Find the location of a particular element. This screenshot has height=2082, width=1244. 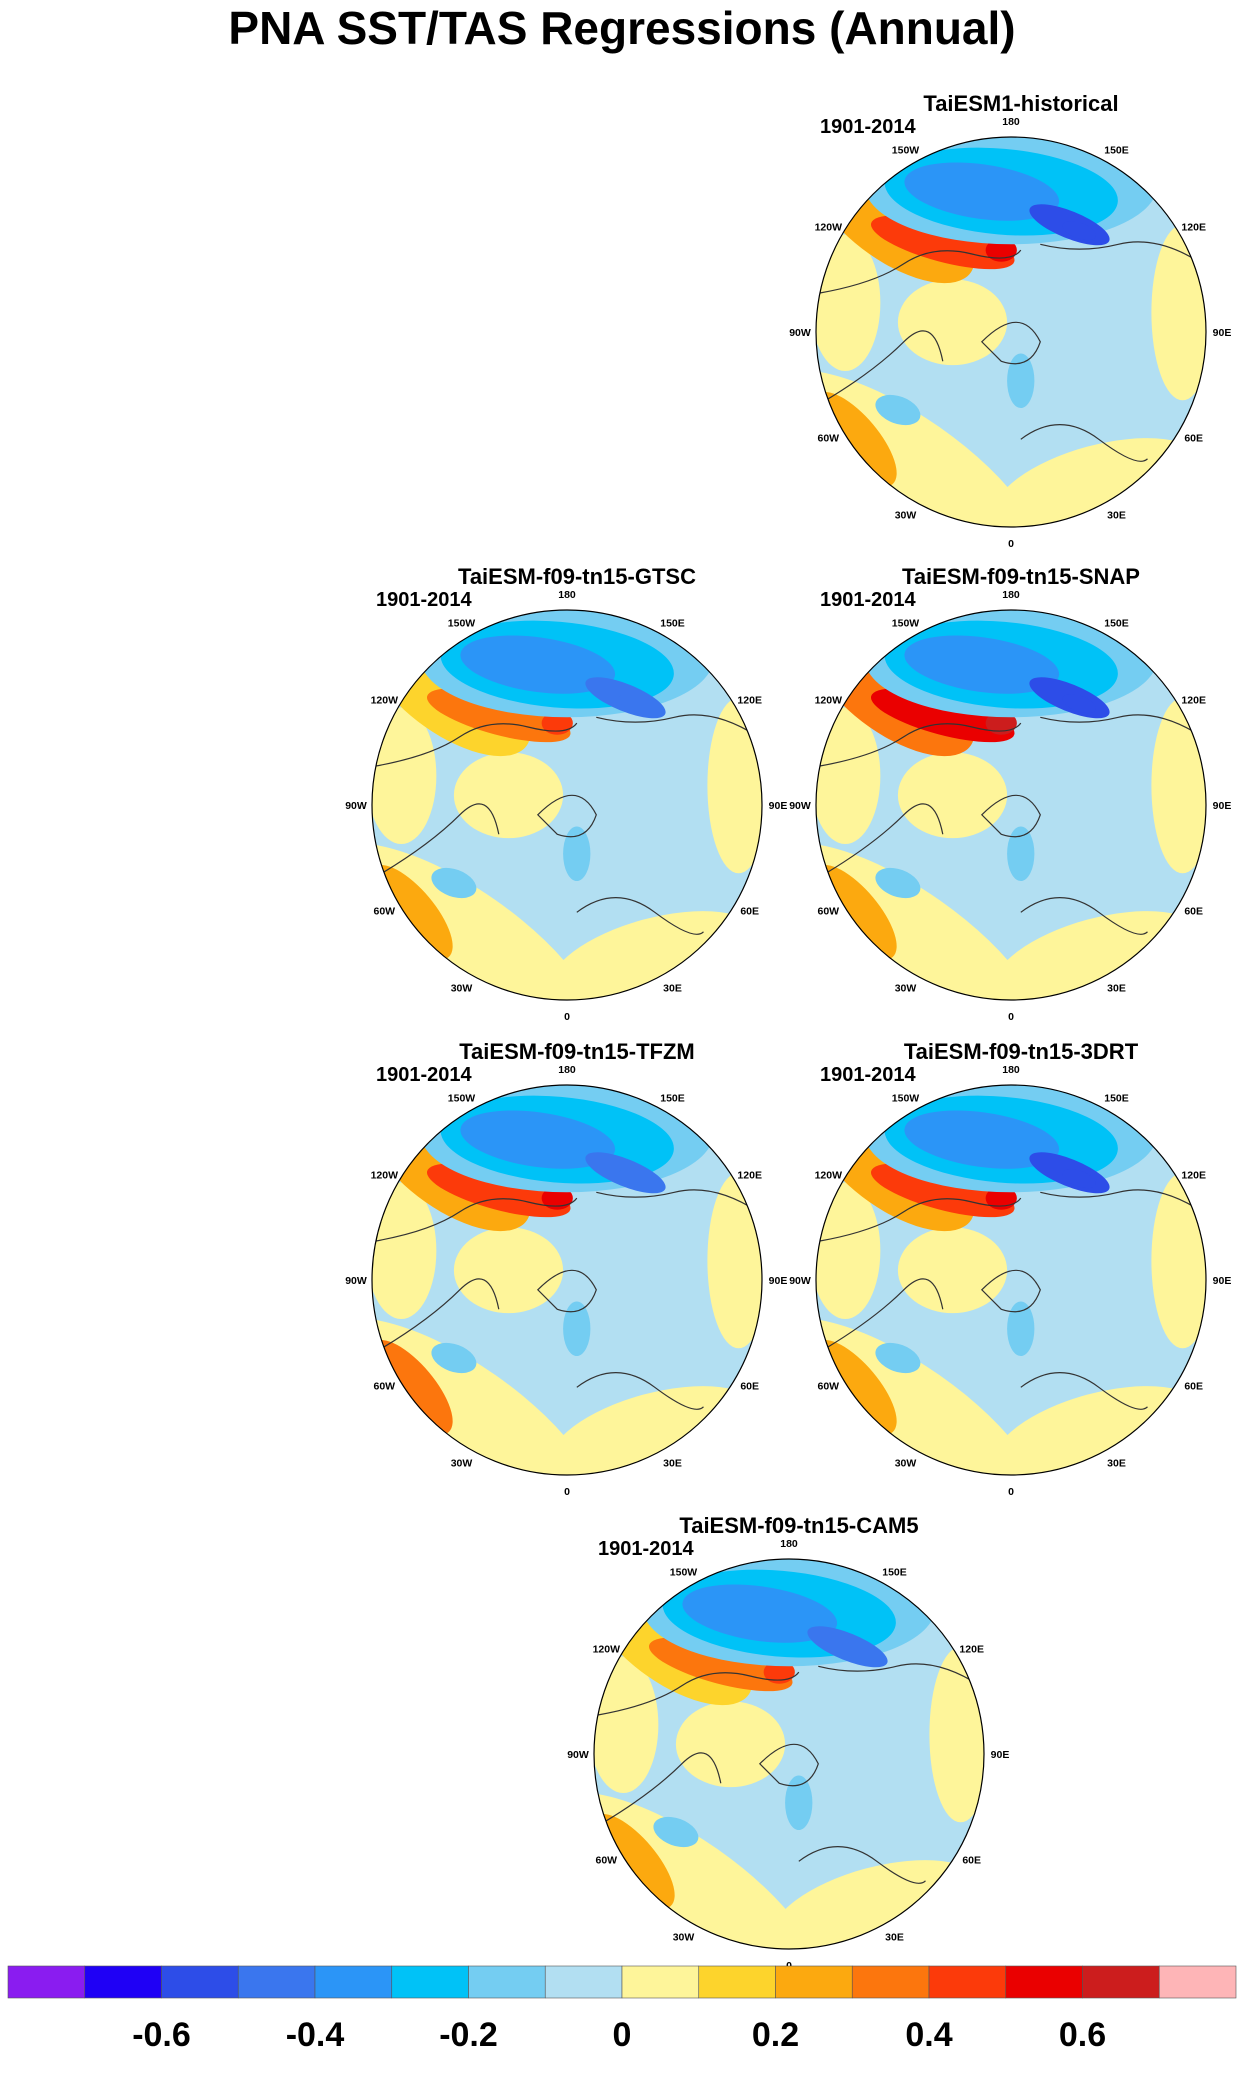

panel-title: TaiESM-f09-tn15-GTSC is located at coordinates (577, 576).